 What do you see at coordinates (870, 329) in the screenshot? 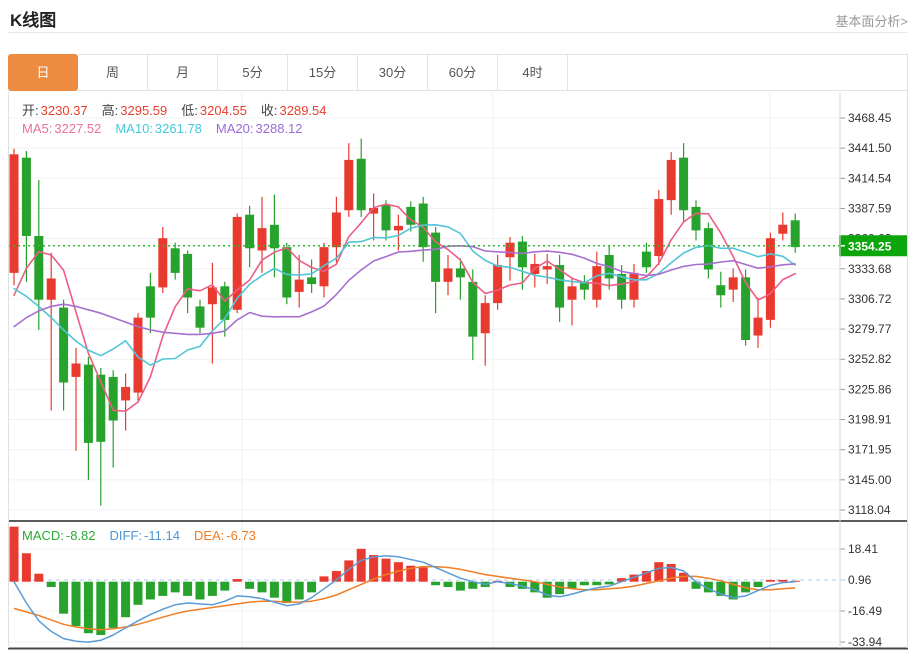
I see `price-axis-label: 3279.77` at bounding box center [870, 329].